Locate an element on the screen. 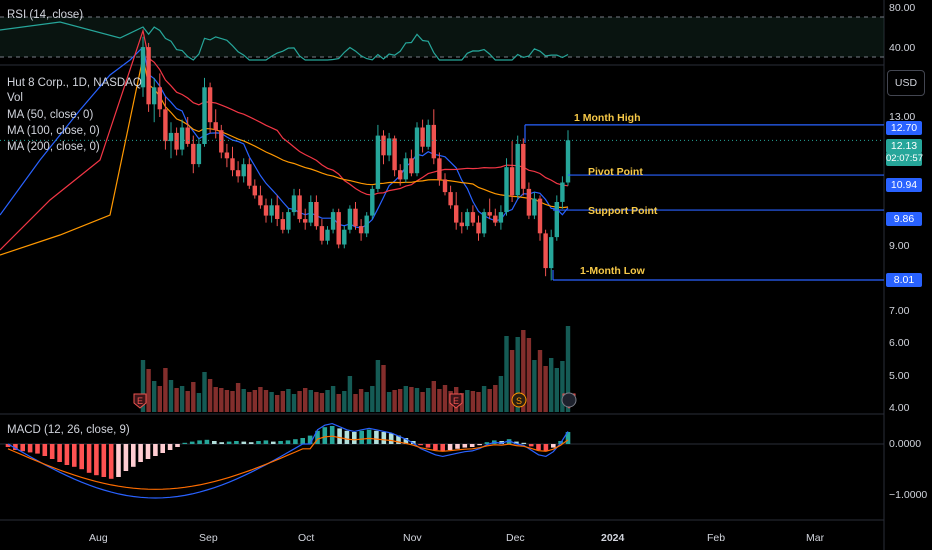 The width and height of the screenshot is (932, 550). ma200-label: MA (200, close, 0) is located at coordinates (53, 147).